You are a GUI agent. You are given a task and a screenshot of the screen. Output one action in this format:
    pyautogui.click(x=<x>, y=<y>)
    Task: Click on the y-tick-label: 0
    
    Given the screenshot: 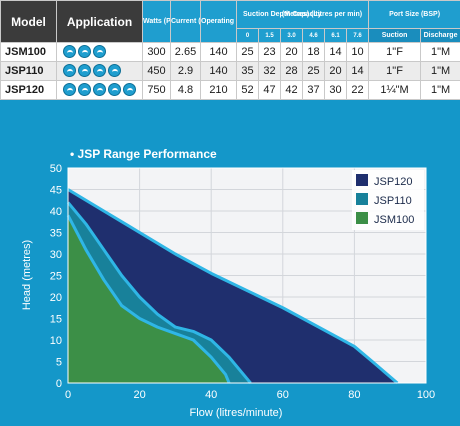 What is the action you would take?
    pyautogui.click(x=59, y=384)
    